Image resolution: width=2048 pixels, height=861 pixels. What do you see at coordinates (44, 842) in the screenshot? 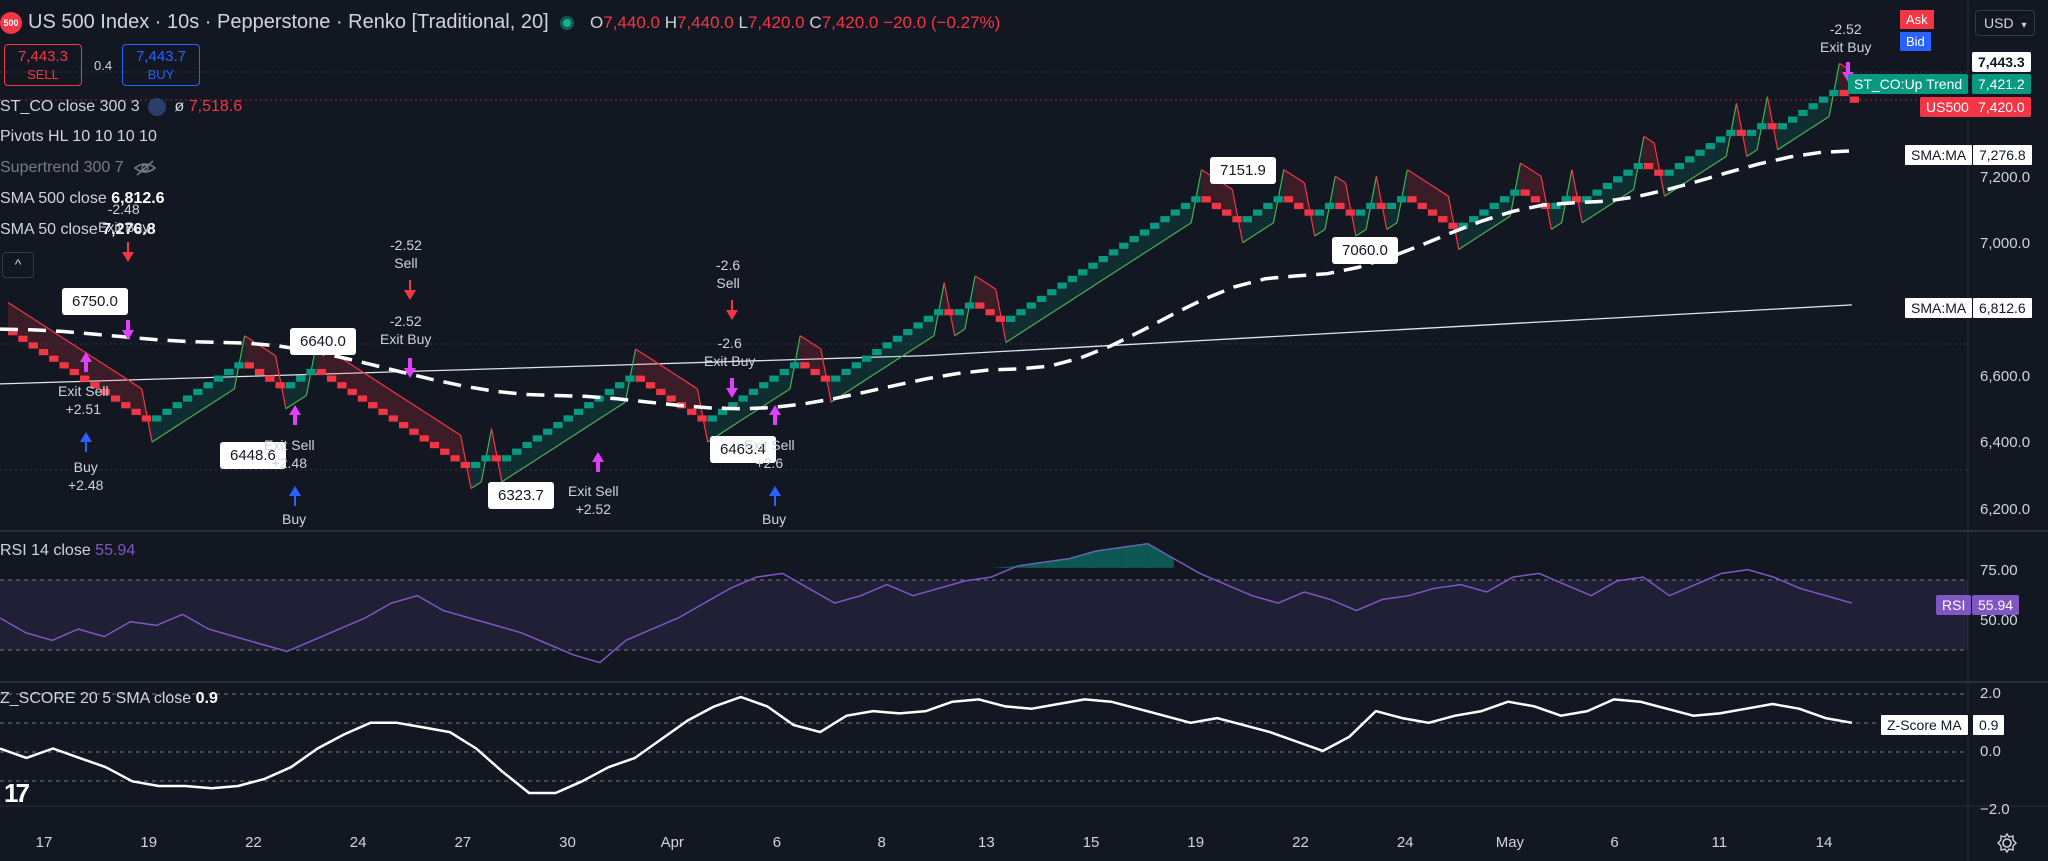
I see `time-tick: 17` at bounding box center [44, 842].